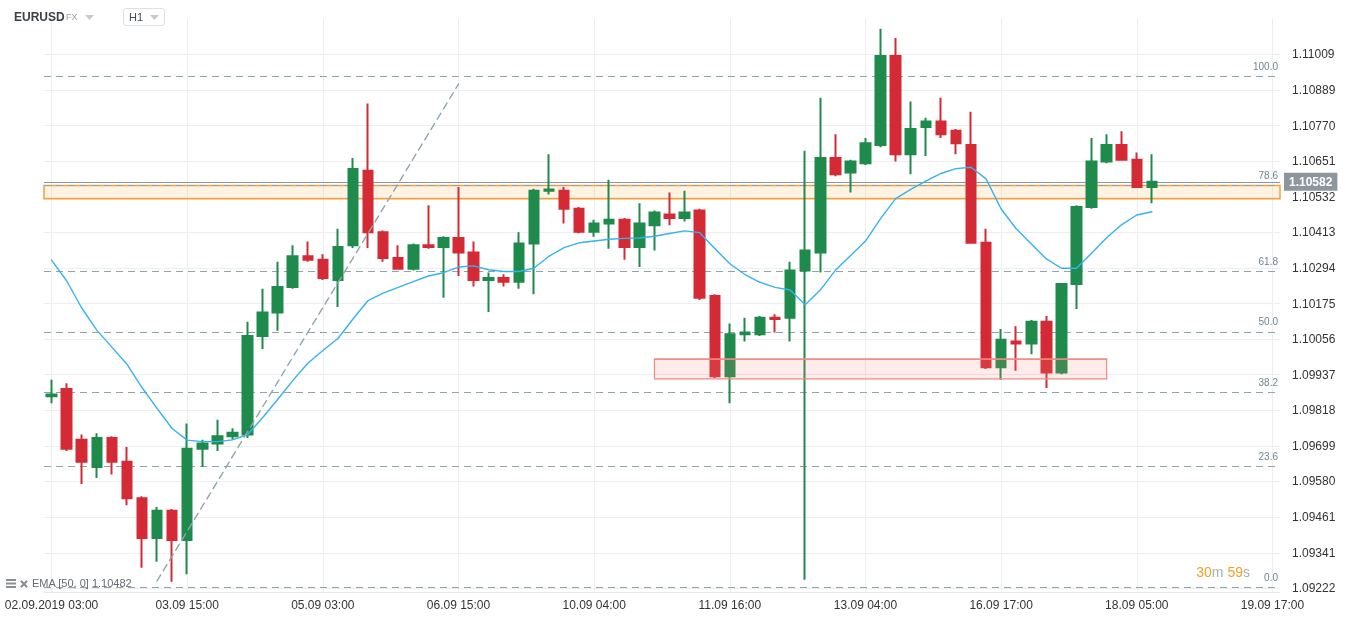 The image size is (1349, 617). I want to click on annotation: 50.0, so click(1268, 322).